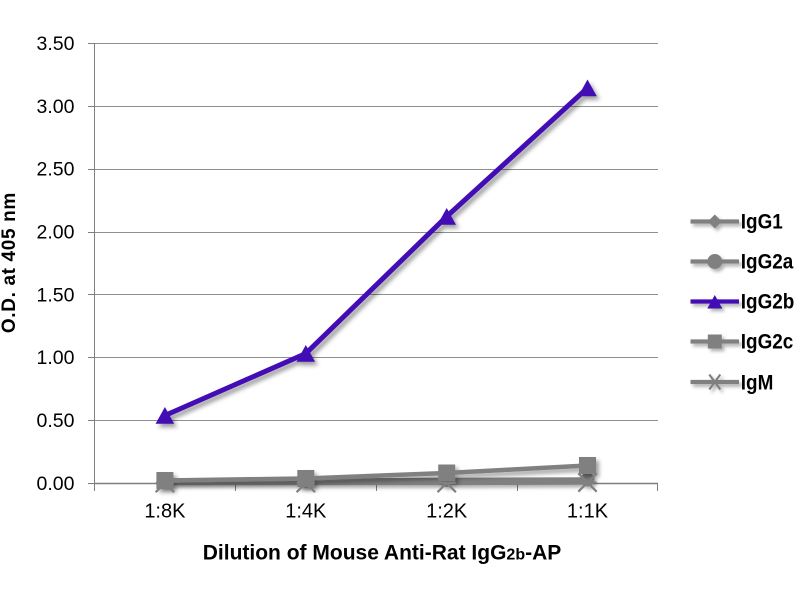 The image size is (800, 605). What do you see at coordinates (768, 302) in the screenshot?
I see `svg-text: IgG2b` at bounding box center [768, 302].